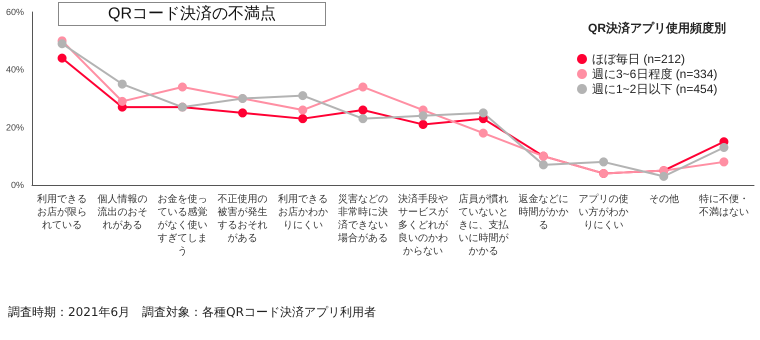  Describe the element at coordinates (424, 225) in the screenshot. I see `x-tick-label: 決済手段やサービスが多くどれが良いのかわからない` at that location.